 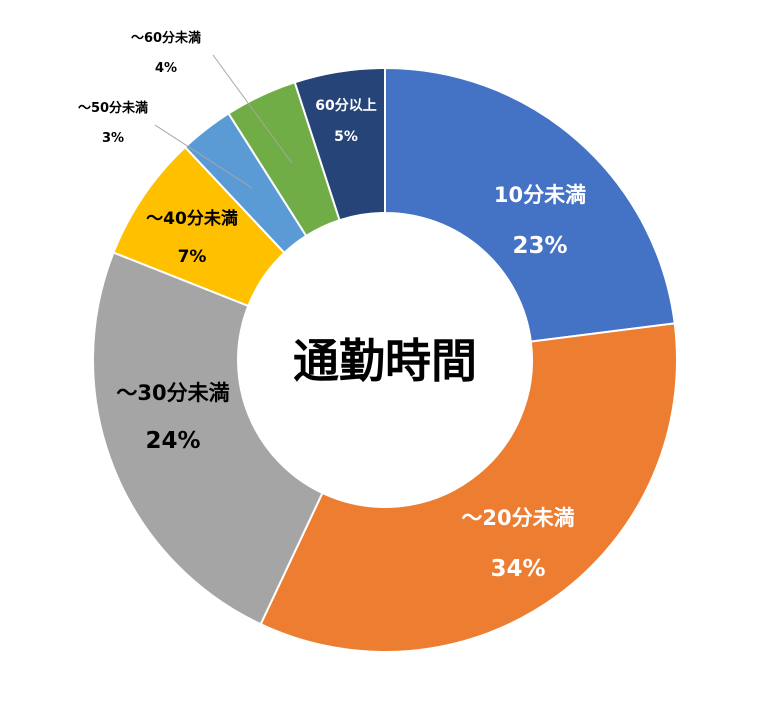 What do you see at coordinates (540, 195) in the screenshot?
I see `slice-label-1: 10分未満` at bounding box center [540, 195].